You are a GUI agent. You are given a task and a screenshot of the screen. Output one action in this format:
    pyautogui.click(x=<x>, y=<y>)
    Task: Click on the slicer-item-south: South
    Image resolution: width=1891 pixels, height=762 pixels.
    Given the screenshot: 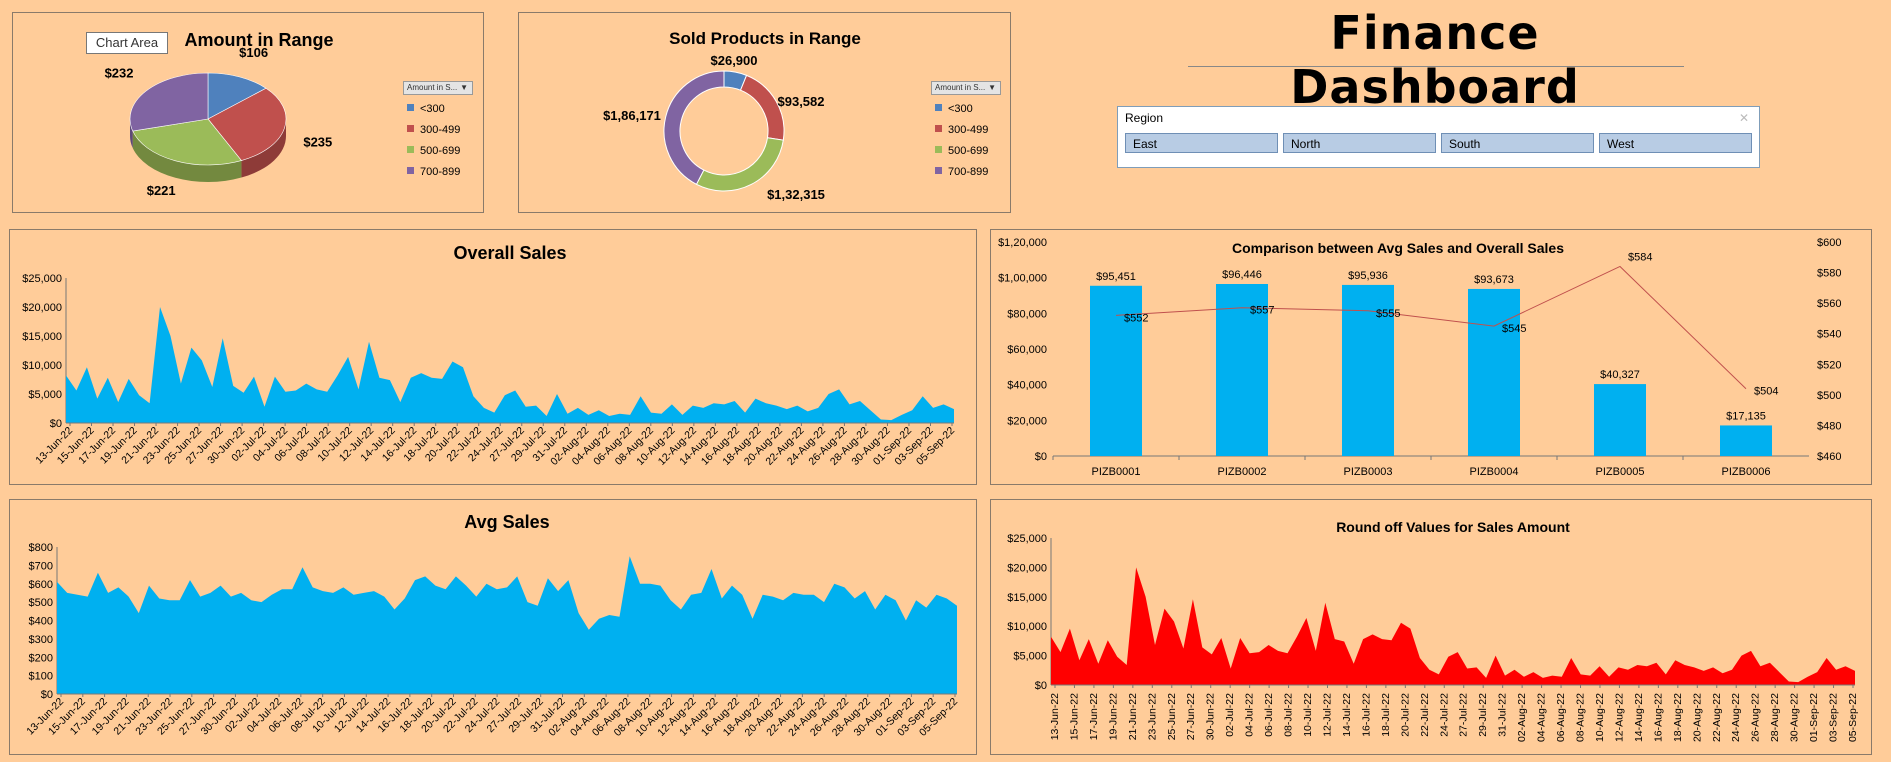 What is the action you would take?
    pyautogui.click(x=1517, y=143)
    